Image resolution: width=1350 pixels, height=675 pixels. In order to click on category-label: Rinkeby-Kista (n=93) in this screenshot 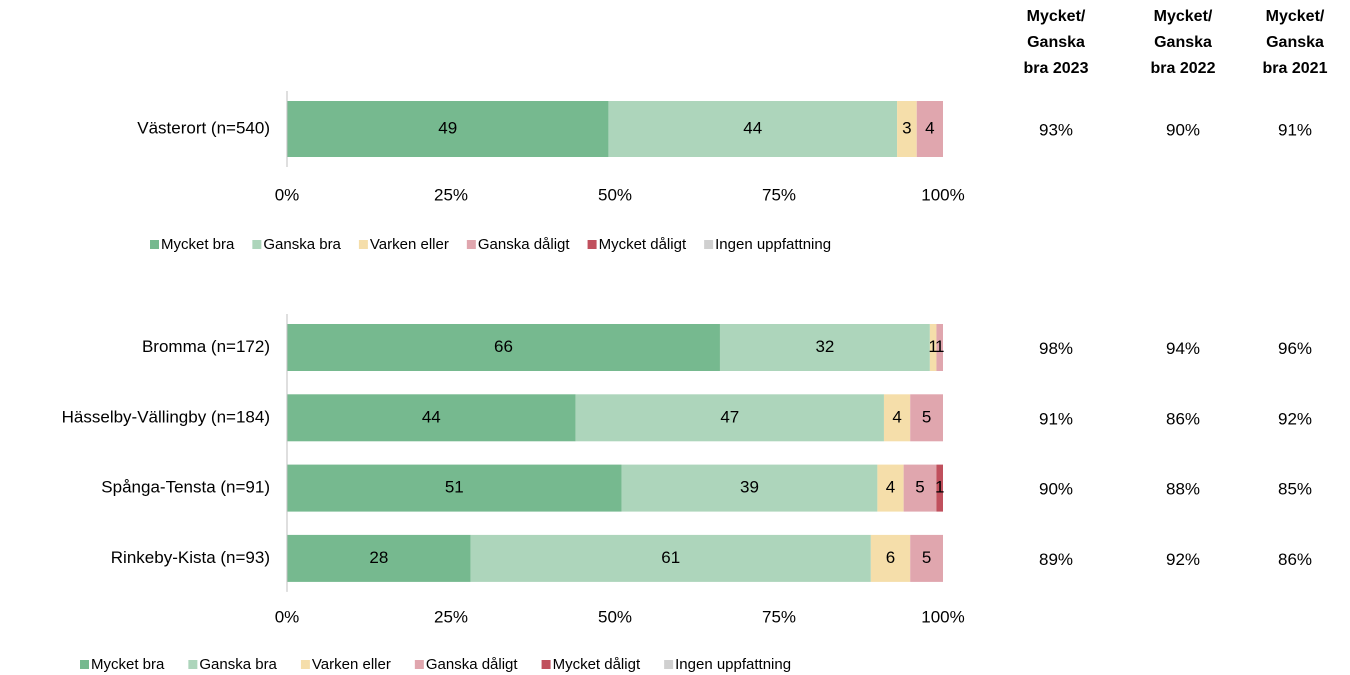, I will do `click(190, 557)`.